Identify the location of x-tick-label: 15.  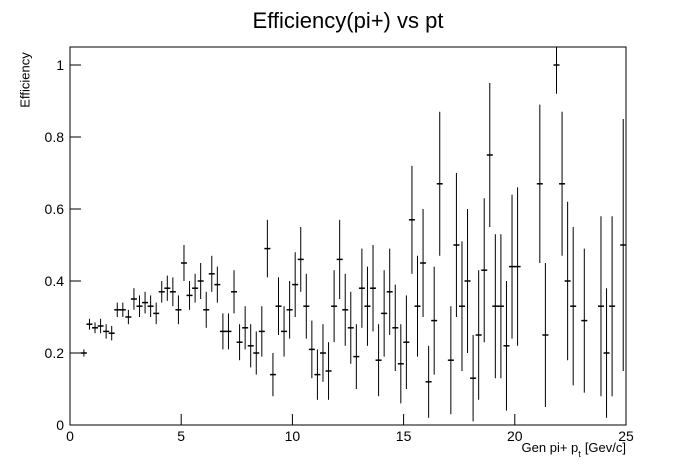
(404, 436).